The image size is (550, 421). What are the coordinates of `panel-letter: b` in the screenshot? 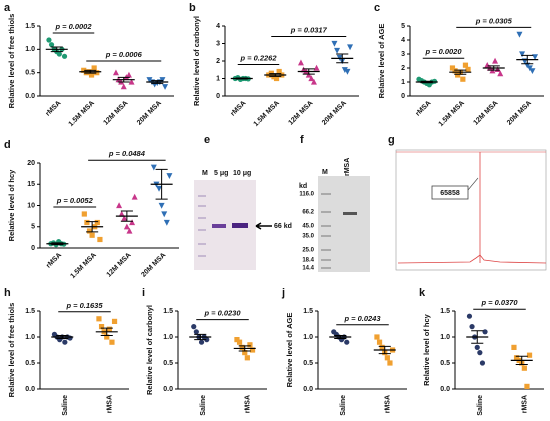 It's located at (192, 8).